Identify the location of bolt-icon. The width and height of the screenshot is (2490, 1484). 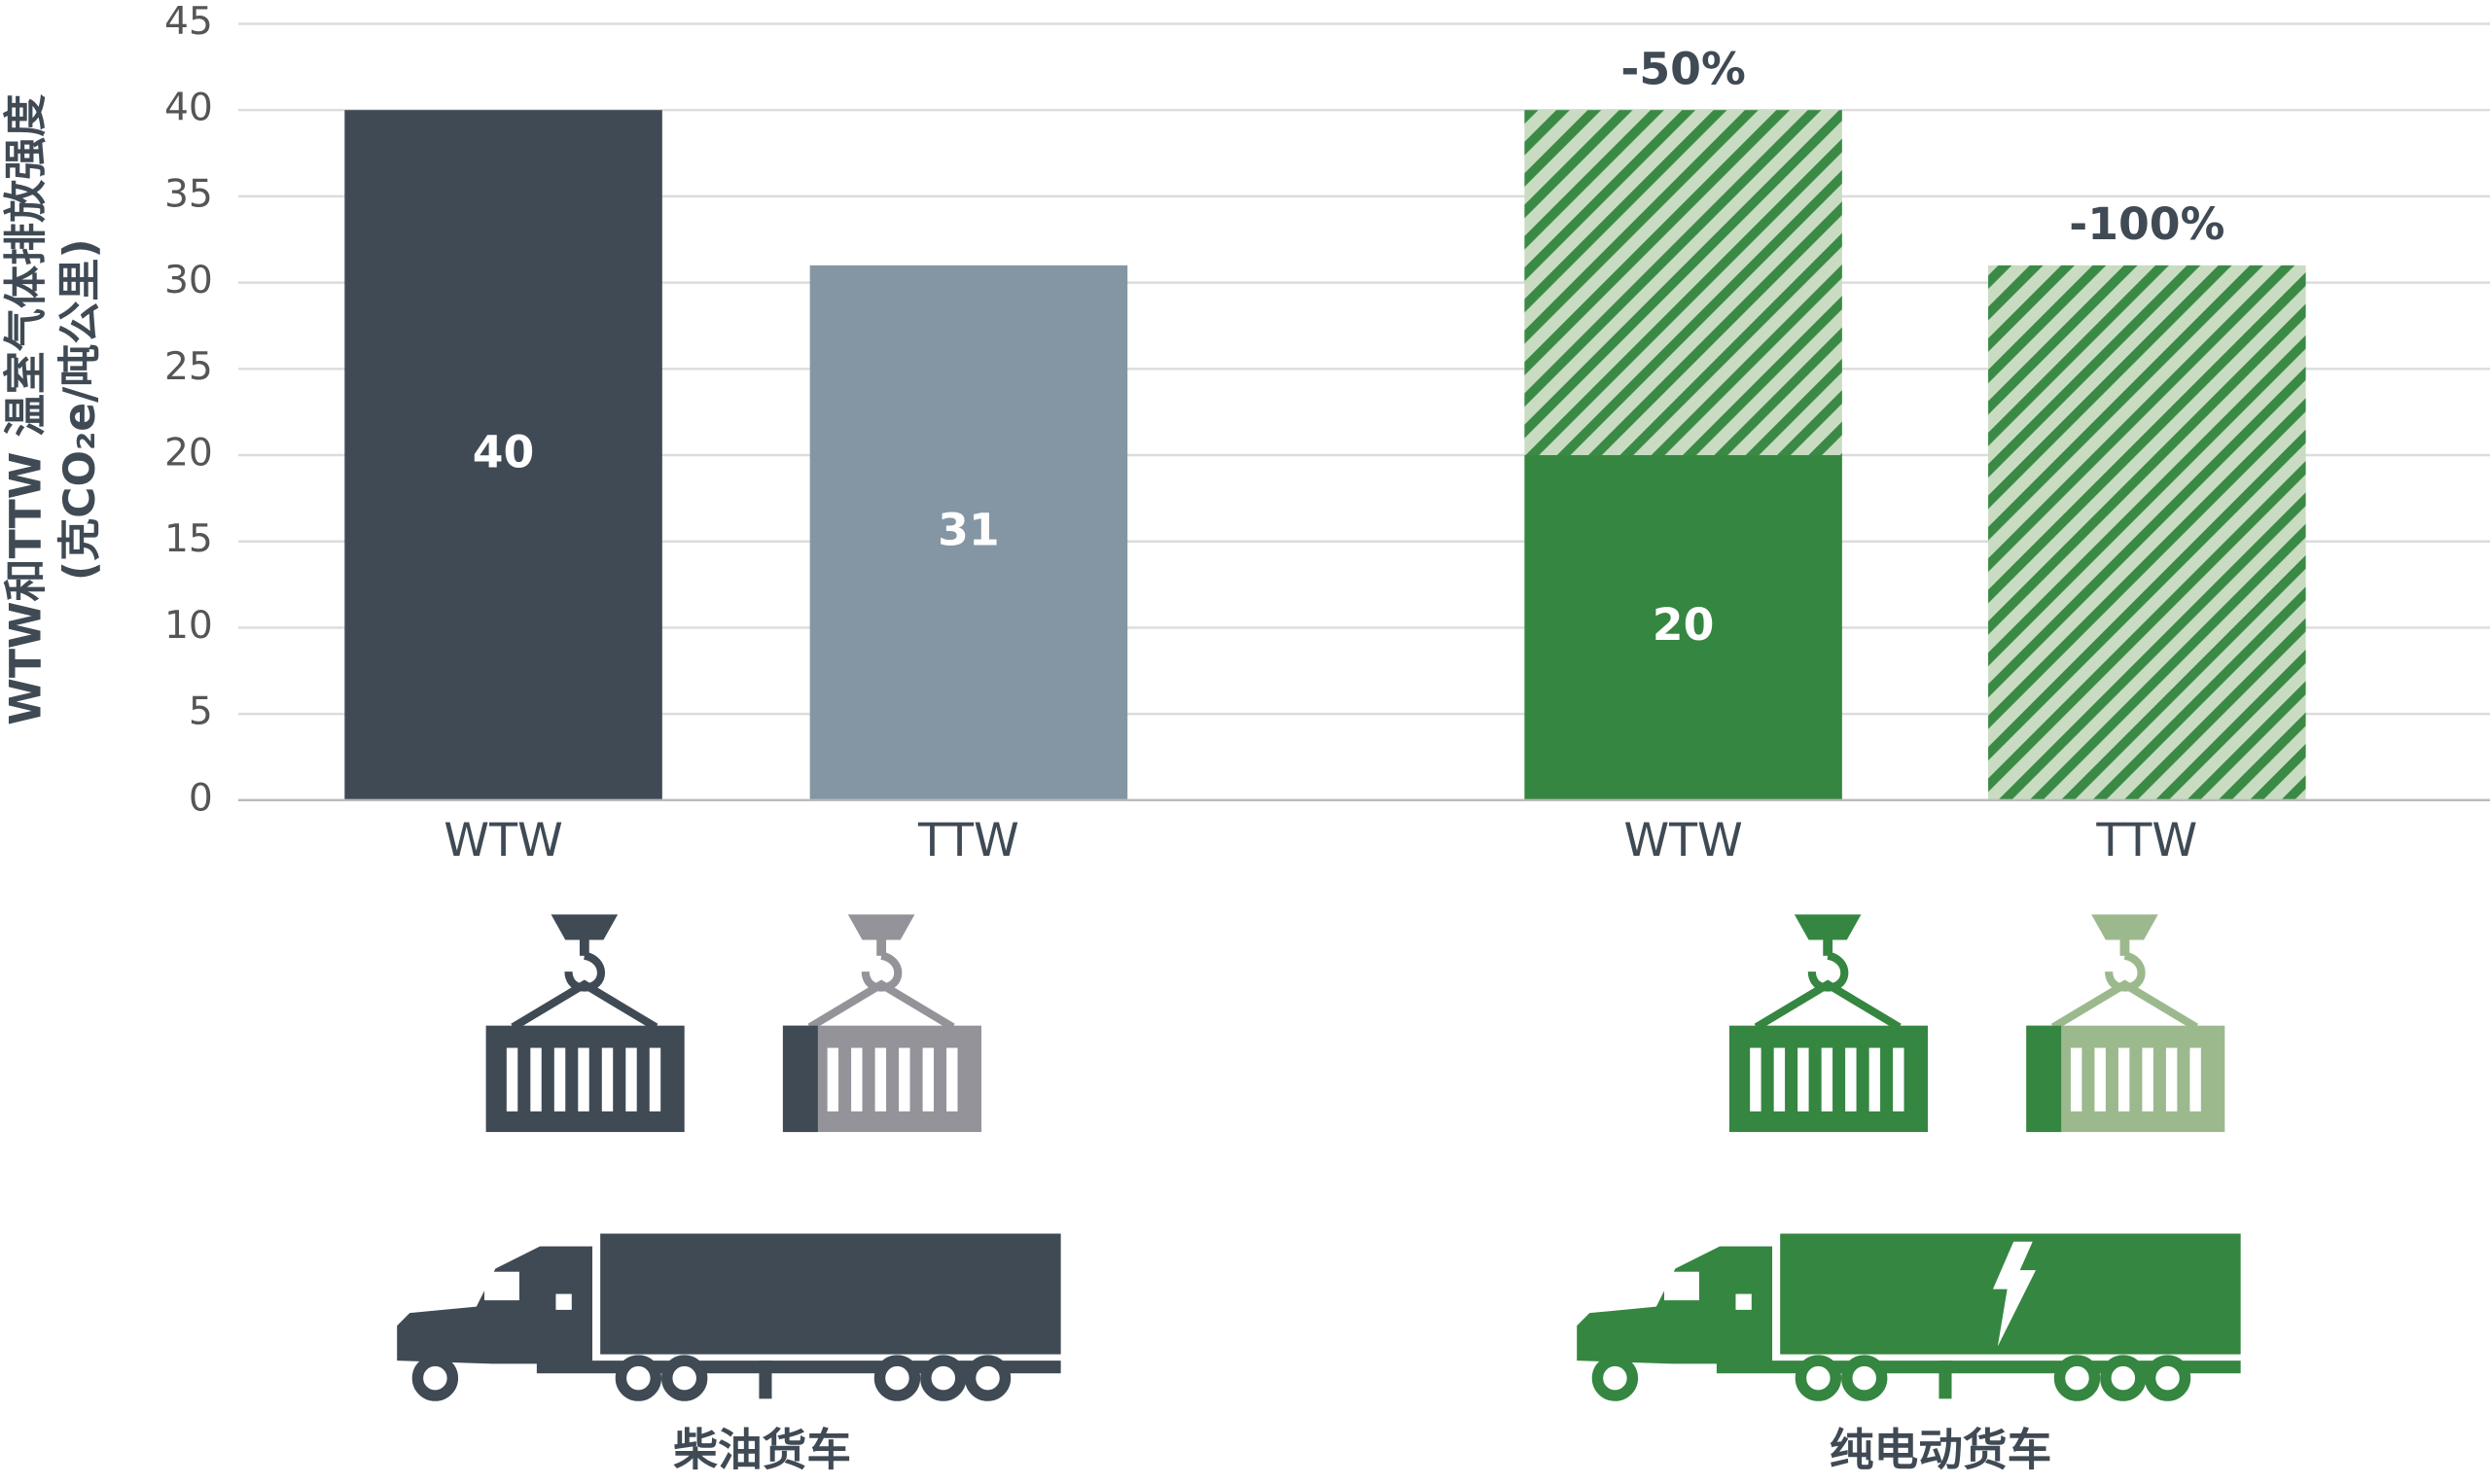
(2014, 1294).